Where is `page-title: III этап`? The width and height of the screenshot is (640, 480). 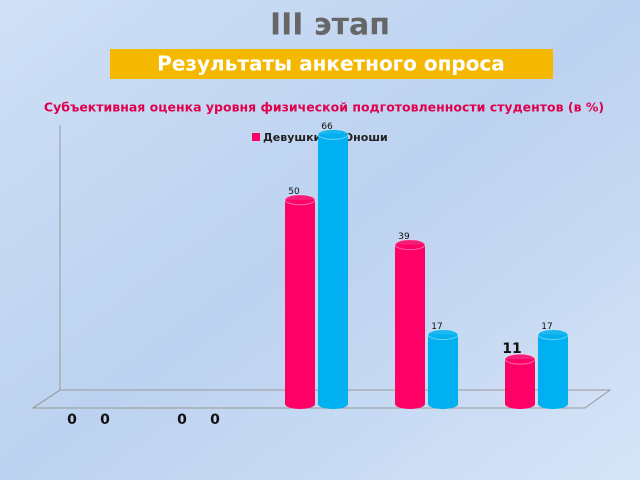
page-title: III этап is located at coordinates (330, 25).